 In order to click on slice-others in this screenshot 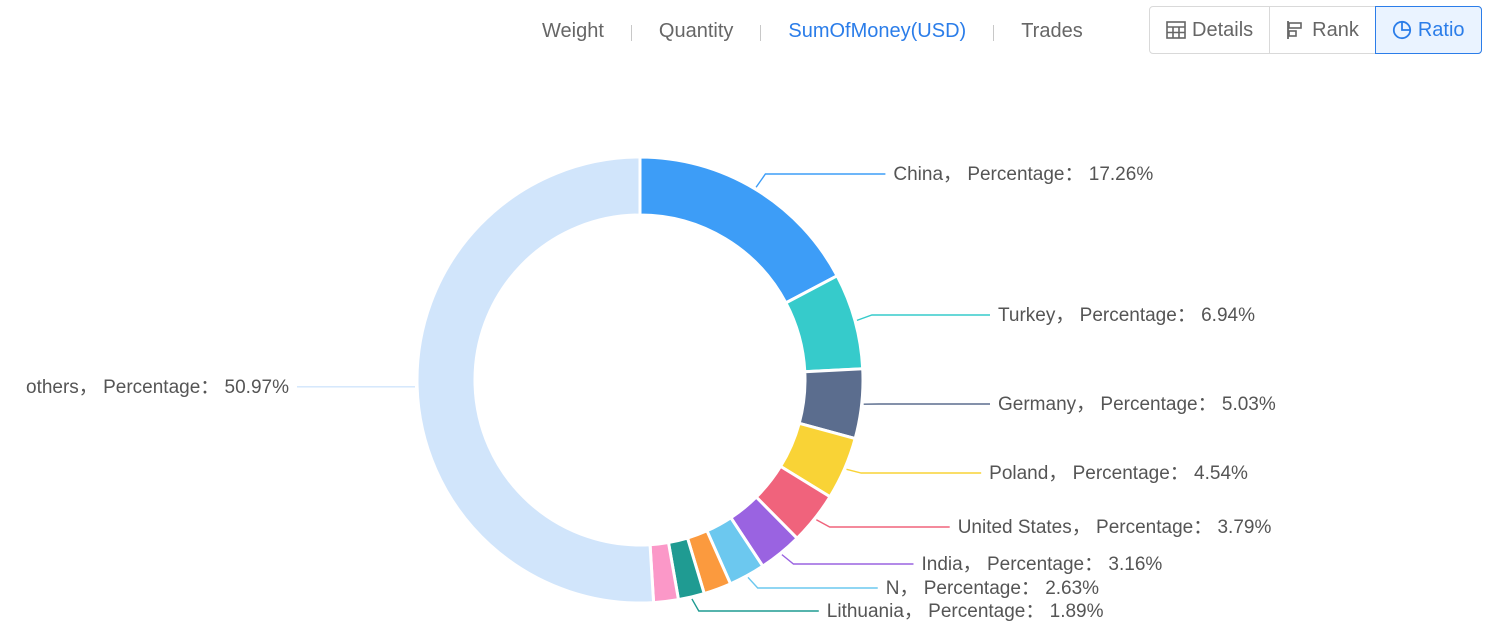, I will do `click(535, 380)`.